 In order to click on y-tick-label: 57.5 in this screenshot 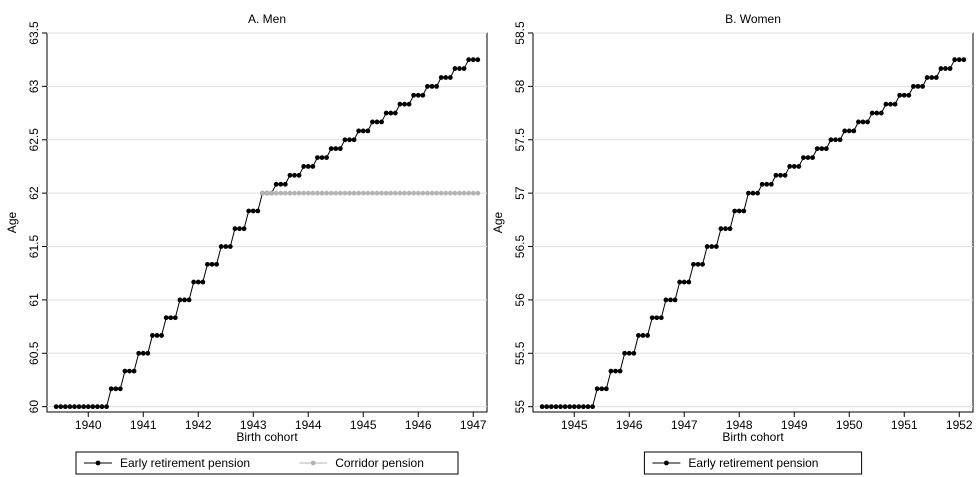, I will do `click(520, 140)`.